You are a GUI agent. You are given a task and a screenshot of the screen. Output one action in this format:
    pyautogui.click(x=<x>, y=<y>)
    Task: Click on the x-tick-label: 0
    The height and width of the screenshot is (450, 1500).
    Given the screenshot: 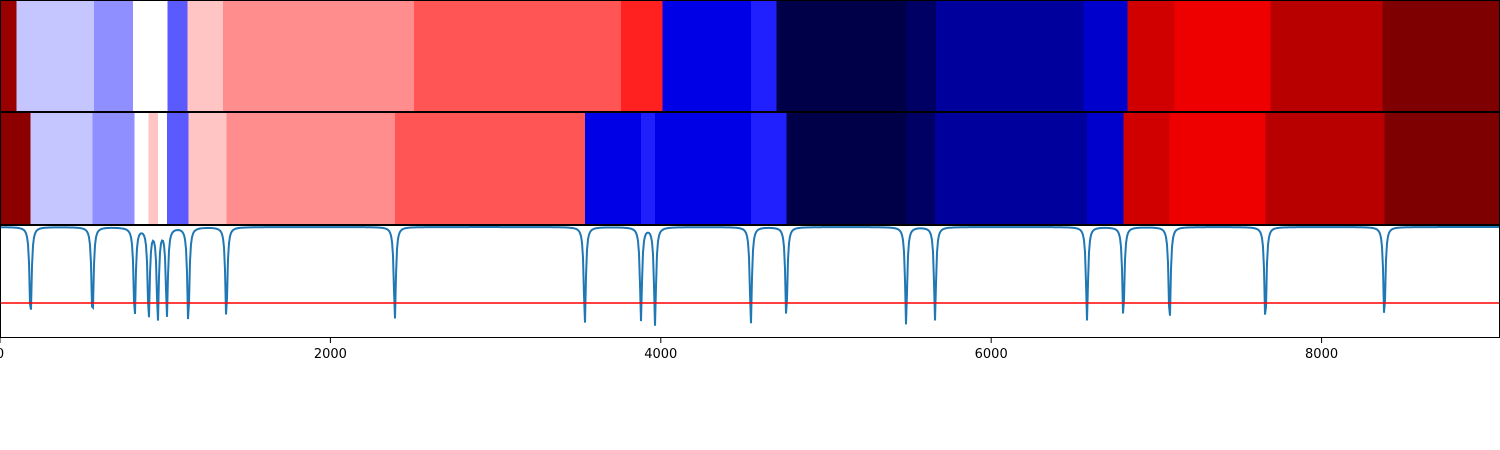 What is the action you would take?
    pyautogui.click(x=2, y=354)
    